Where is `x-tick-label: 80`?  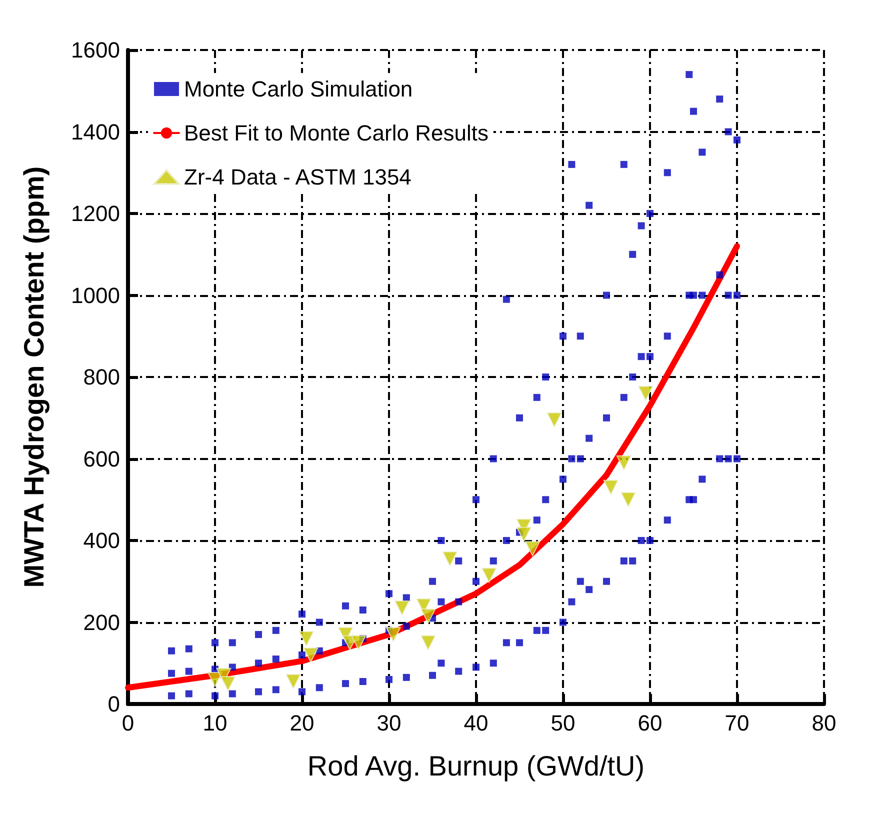
x-tick-label: 80 is located at coordinates (824, 723).